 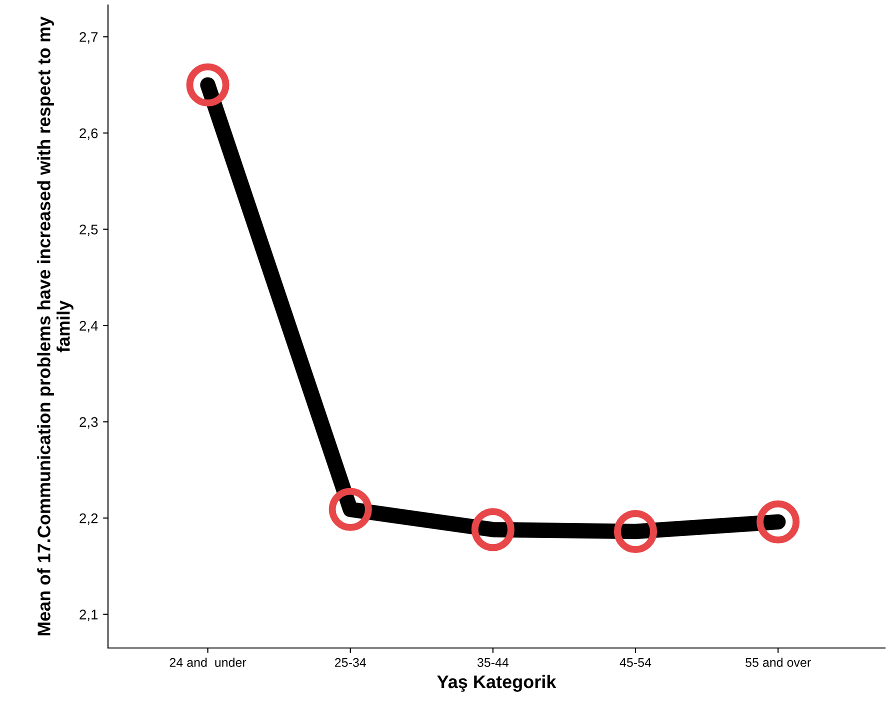 I want to click on x-tick-label: 24 and under, so click(x=208, y=662).